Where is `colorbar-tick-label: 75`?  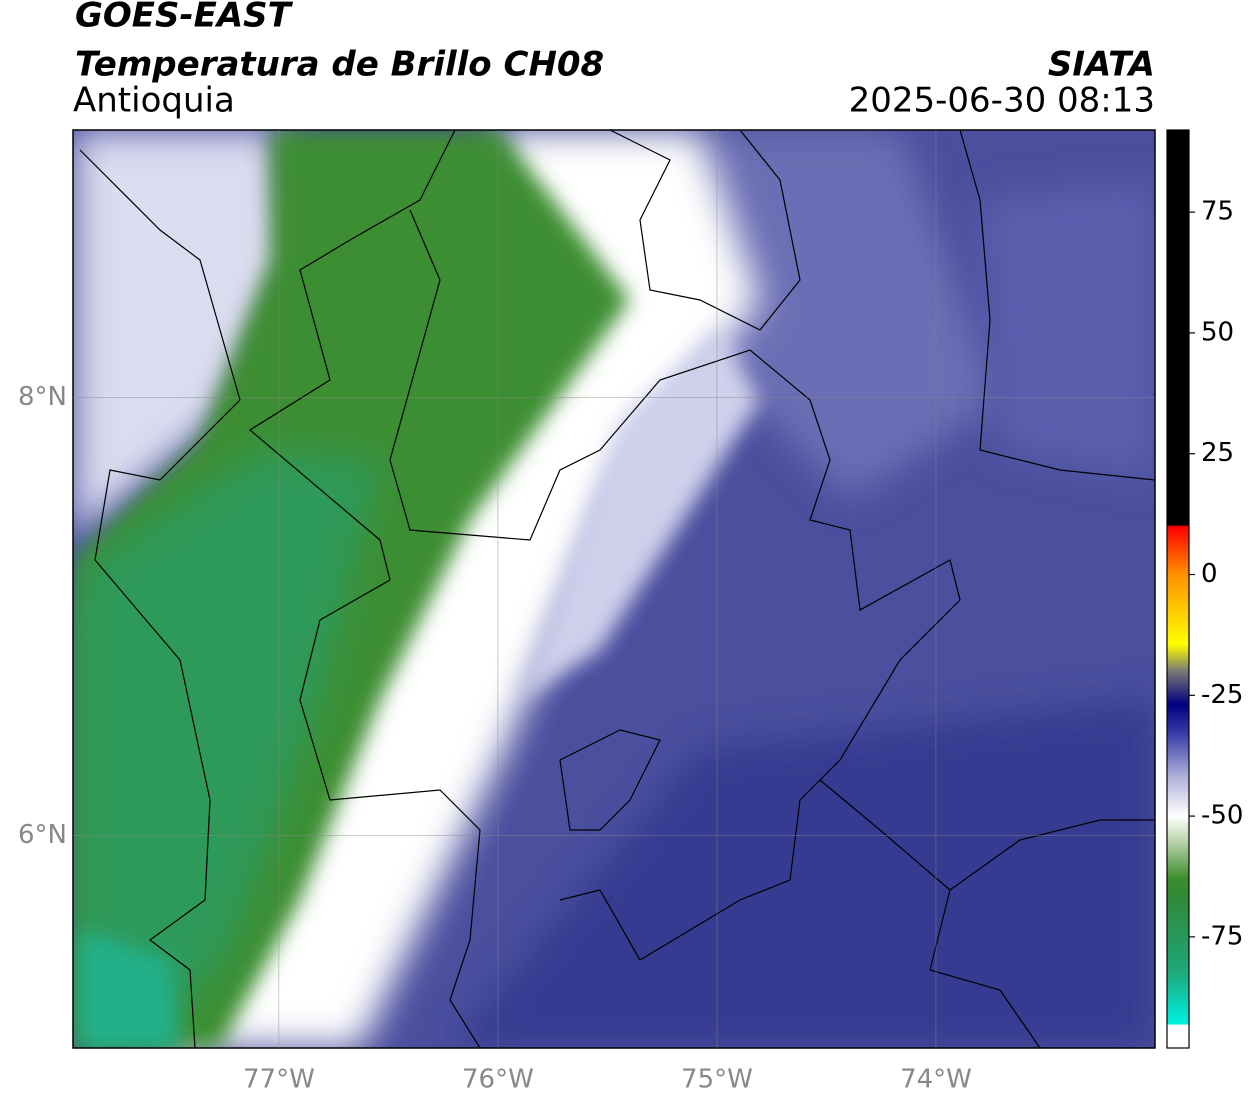 colorbar-tick-label: 75 is located at coordinates (1217, 212).